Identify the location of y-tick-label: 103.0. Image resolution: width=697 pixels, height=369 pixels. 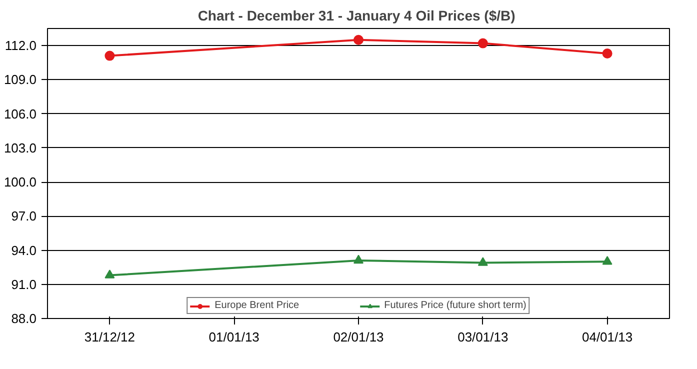
(20, 148).